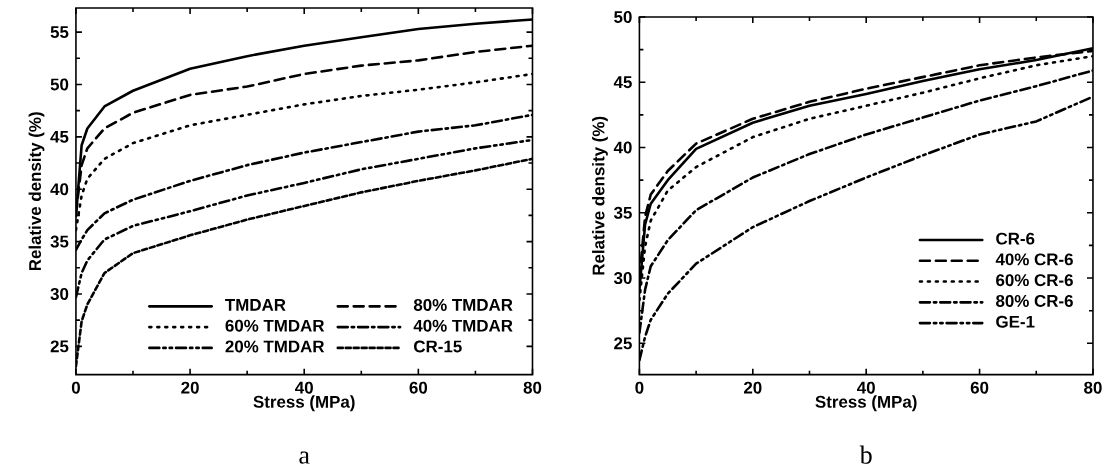  I want to click on legend-label: GE-1, so click(1015, 321).